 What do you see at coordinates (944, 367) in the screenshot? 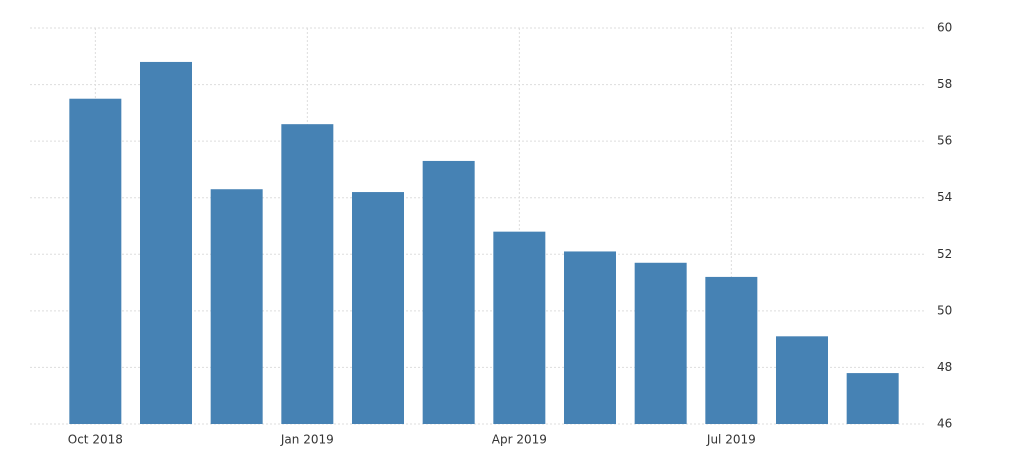
I see `y-tick-label: 48` at bounding box center [944, 367].